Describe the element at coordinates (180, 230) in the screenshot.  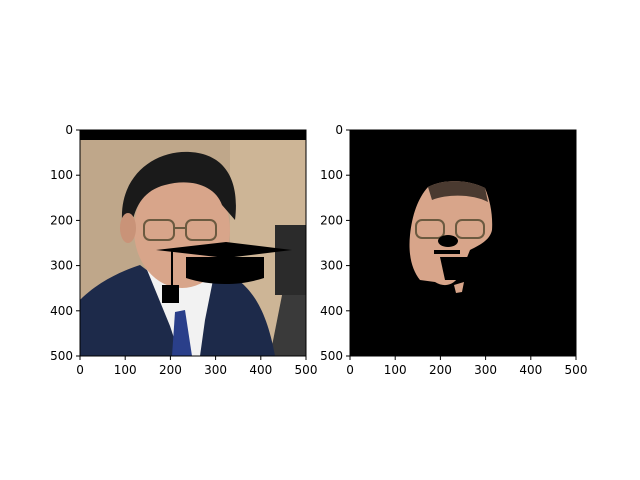
I see `glasses` at that location.